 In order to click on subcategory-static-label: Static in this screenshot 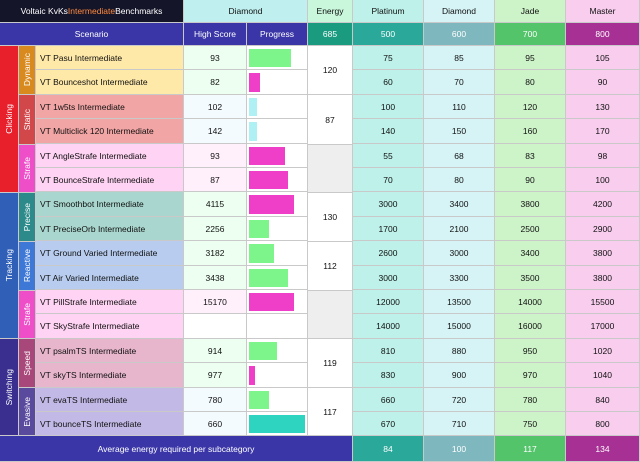, I will do `click(27, 119)`.